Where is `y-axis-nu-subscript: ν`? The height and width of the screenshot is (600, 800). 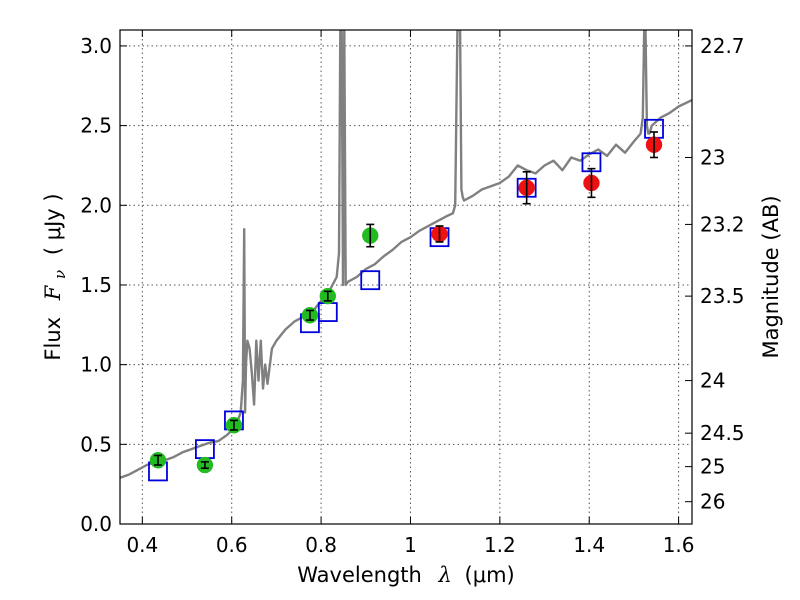 y-axis-nu-subscript: ν is located at coordinates (60, 274).